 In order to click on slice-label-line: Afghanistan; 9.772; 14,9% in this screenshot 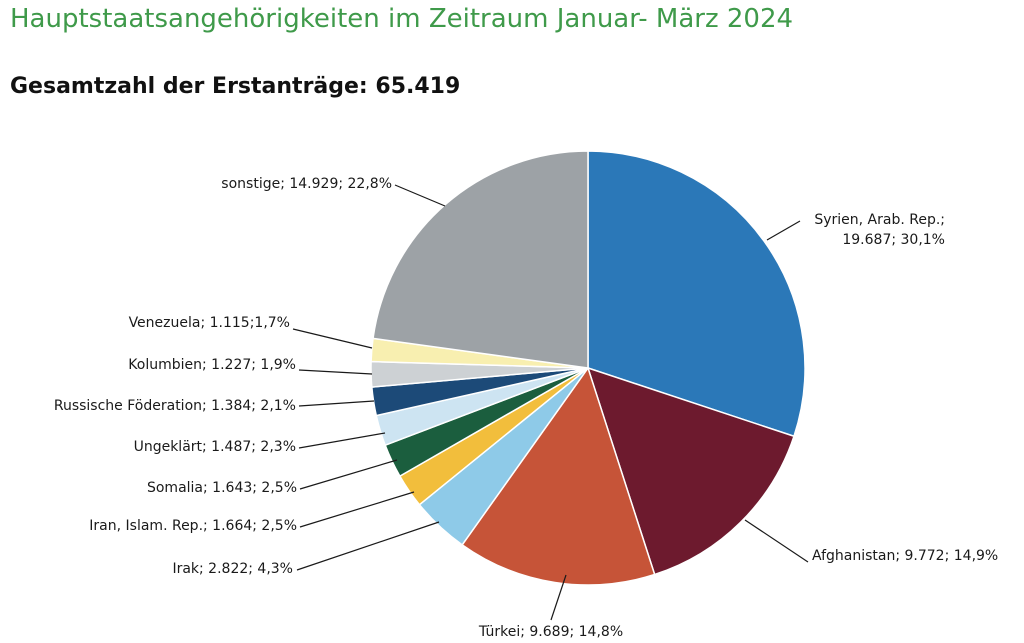, I will do `click(905, 556)`.